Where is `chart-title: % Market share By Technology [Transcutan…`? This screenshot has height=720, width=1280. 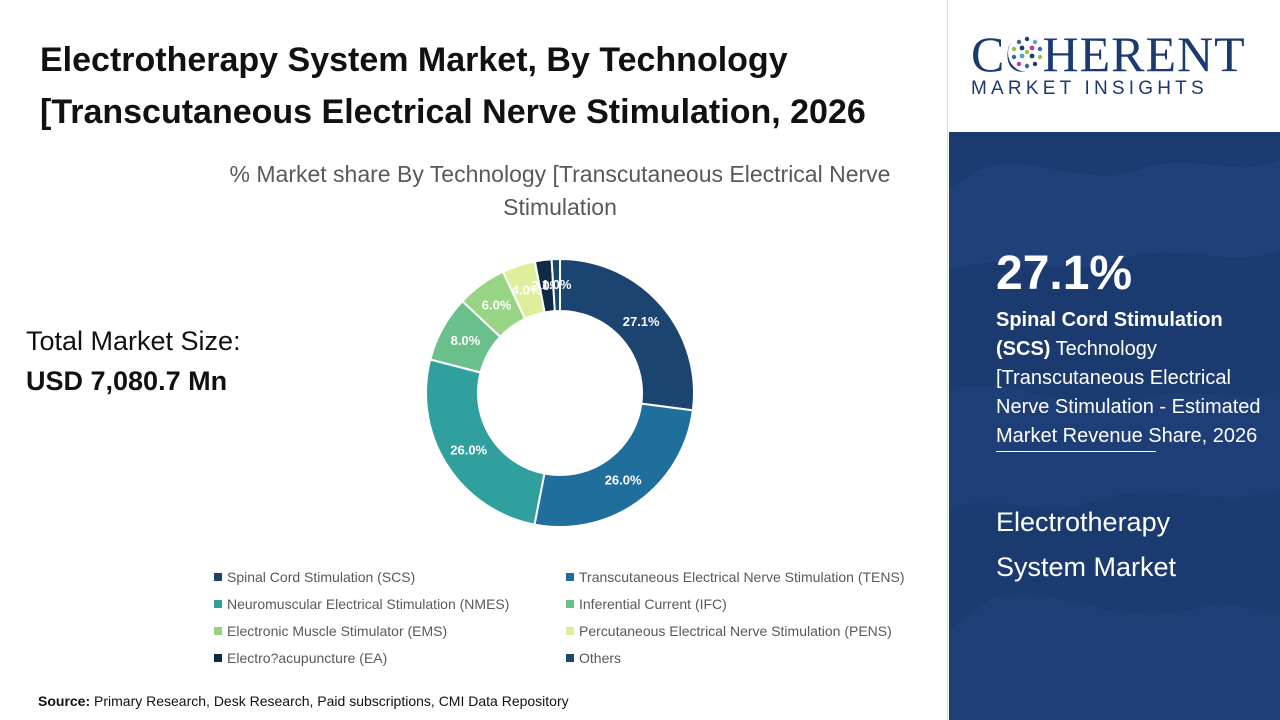 chart-title: % Market share By Technology [Transcutan… is located at coordinates (560, 190).